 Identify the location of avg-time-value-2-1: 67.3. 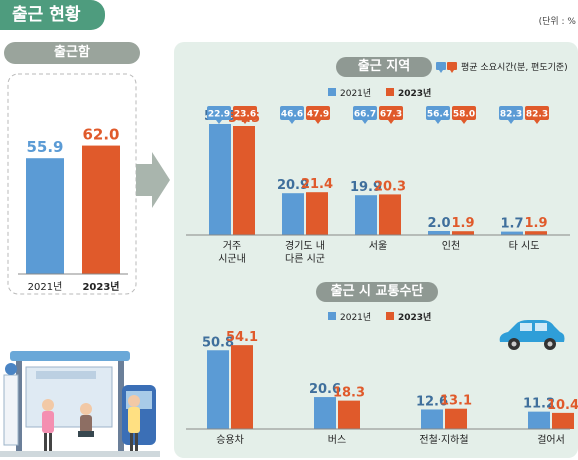
(391, 115).